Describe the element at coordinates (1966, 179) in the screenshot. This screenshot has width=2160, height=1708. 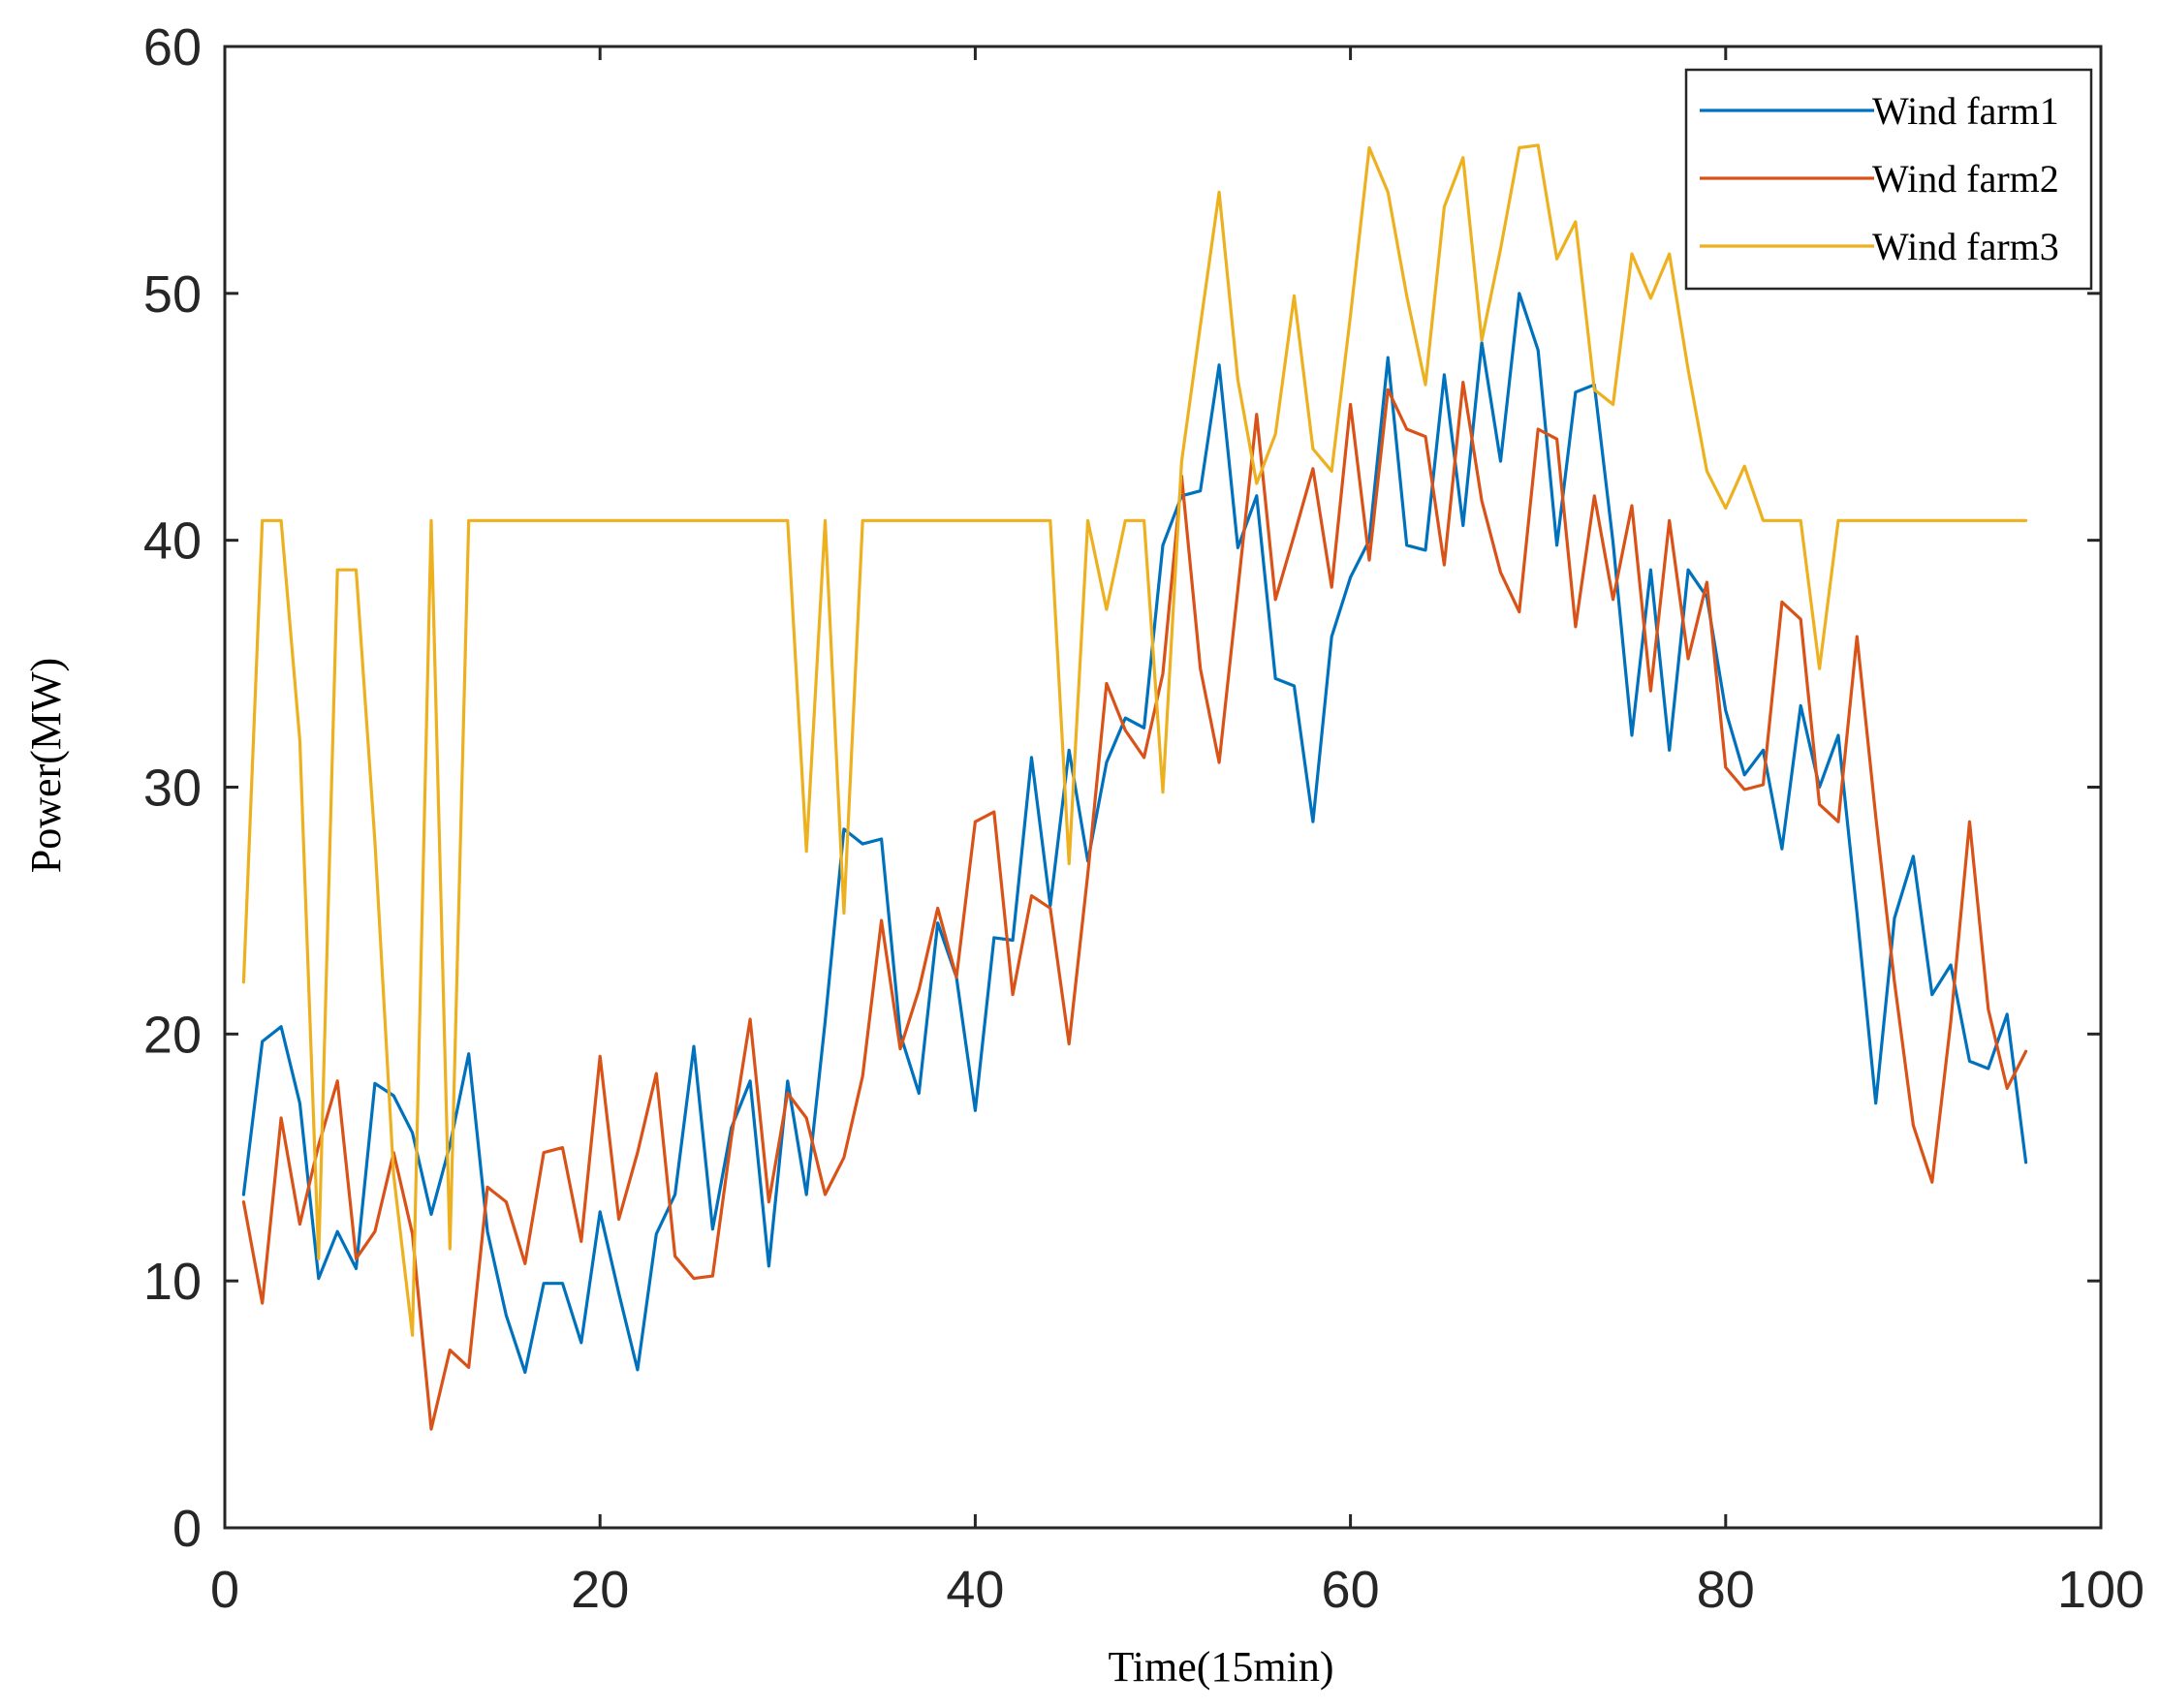
I see `legend-label-2: Wind farm2` at that location.